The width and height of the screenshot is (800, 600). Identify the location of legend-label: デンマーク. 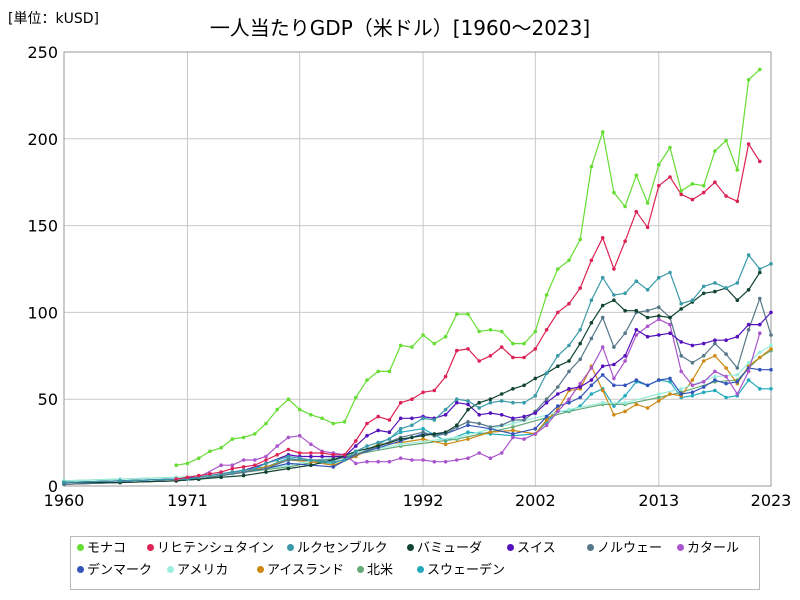
(120, 570).